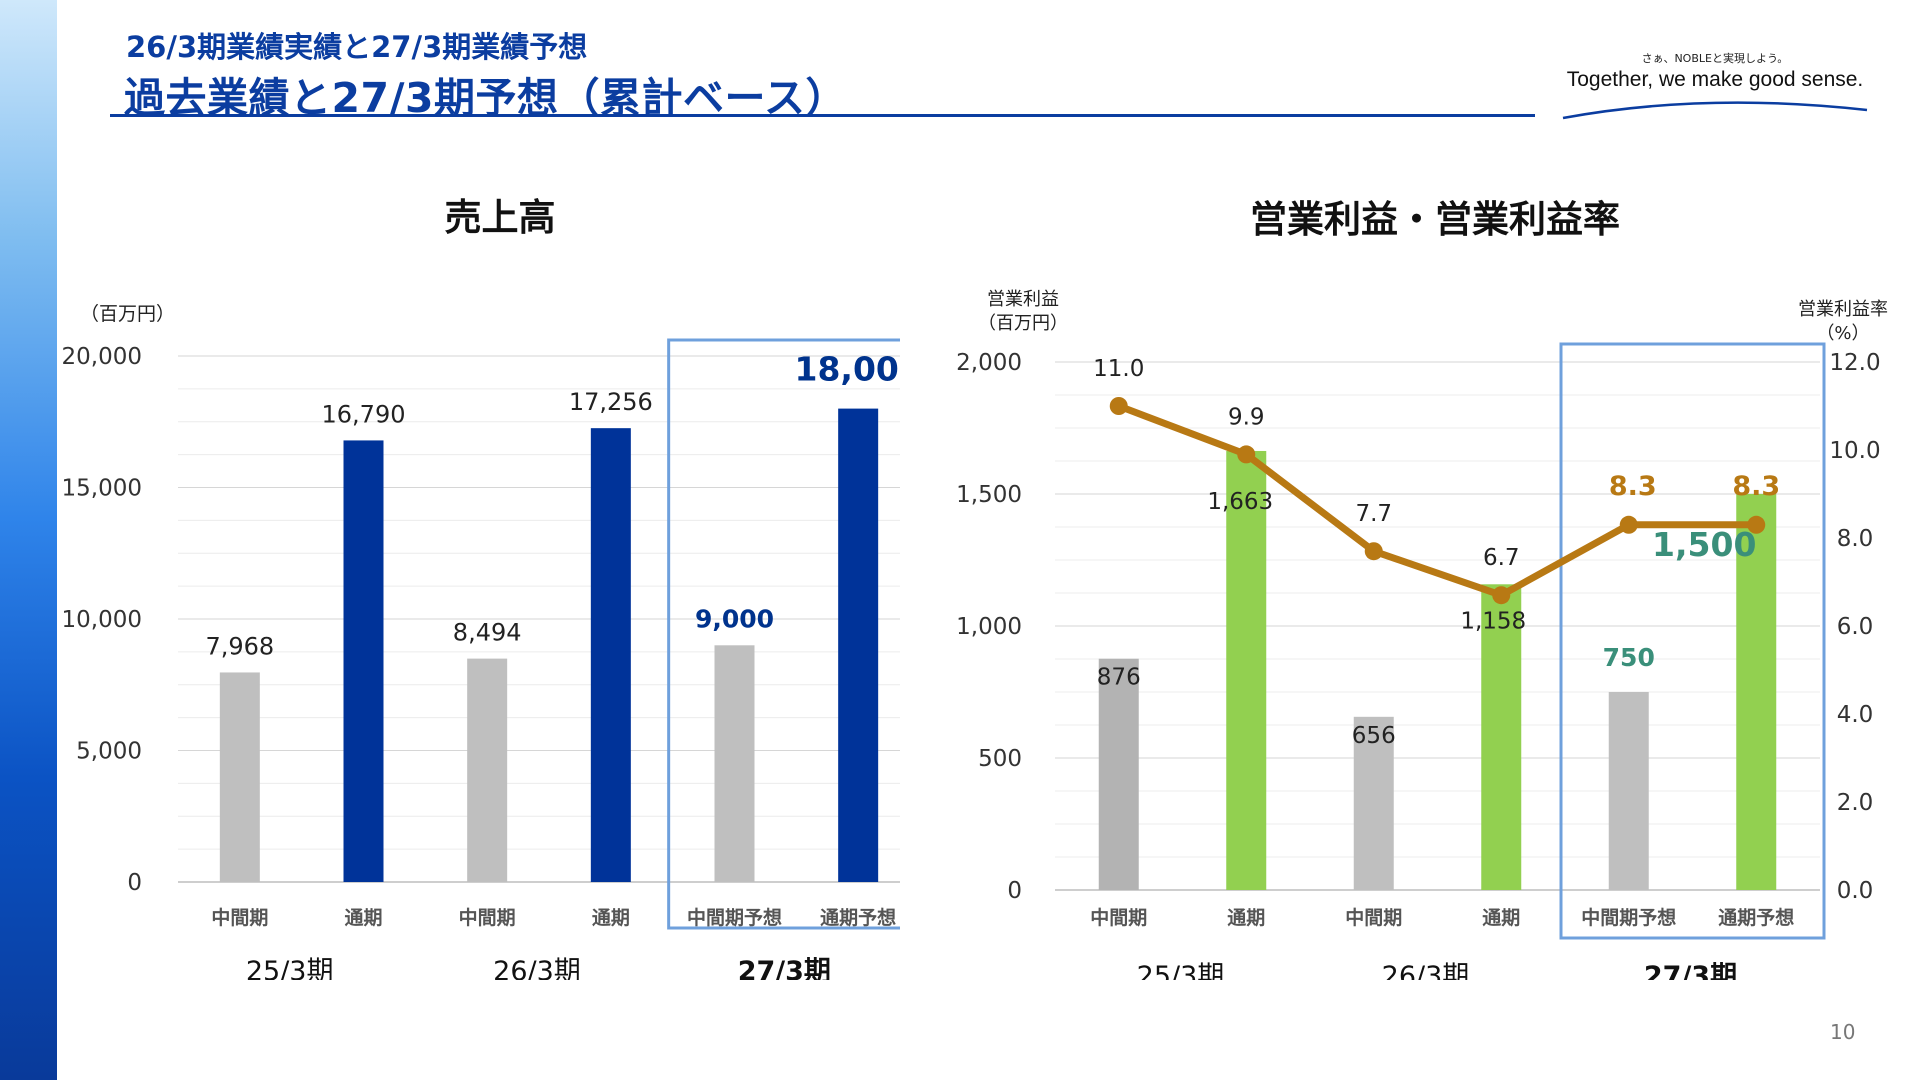 This screenshot has height=1080, width=1920. What do you see at coordinates (239, 646) in the screenshot?
I see `sales-data-label: 7,968` at bounding box center [239, 646].